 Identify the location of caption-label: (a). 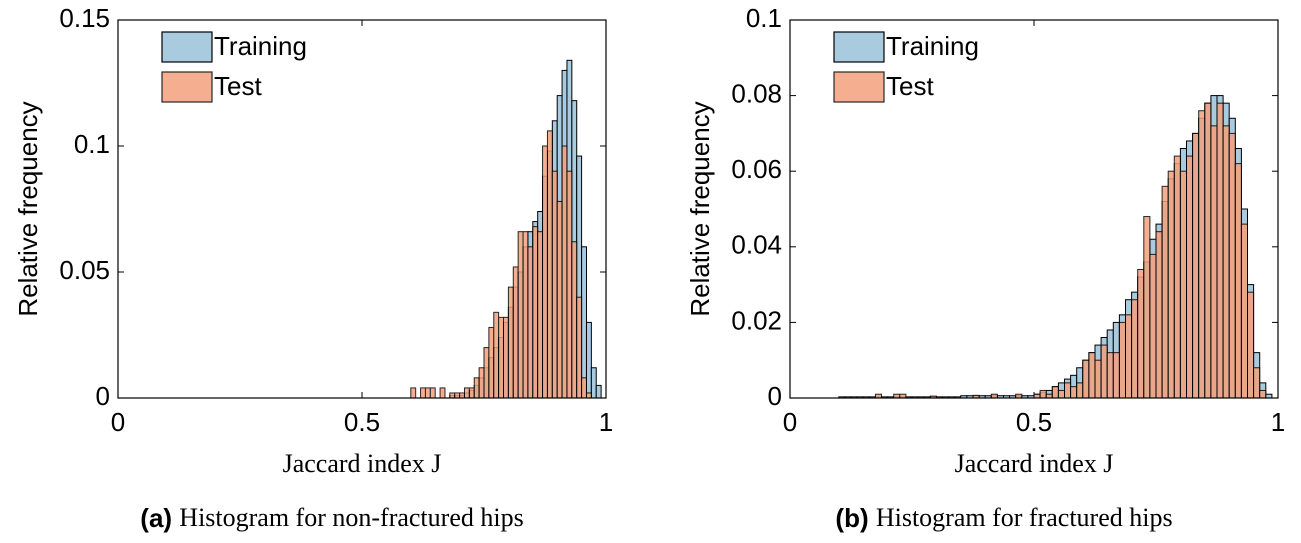
(156, 518).